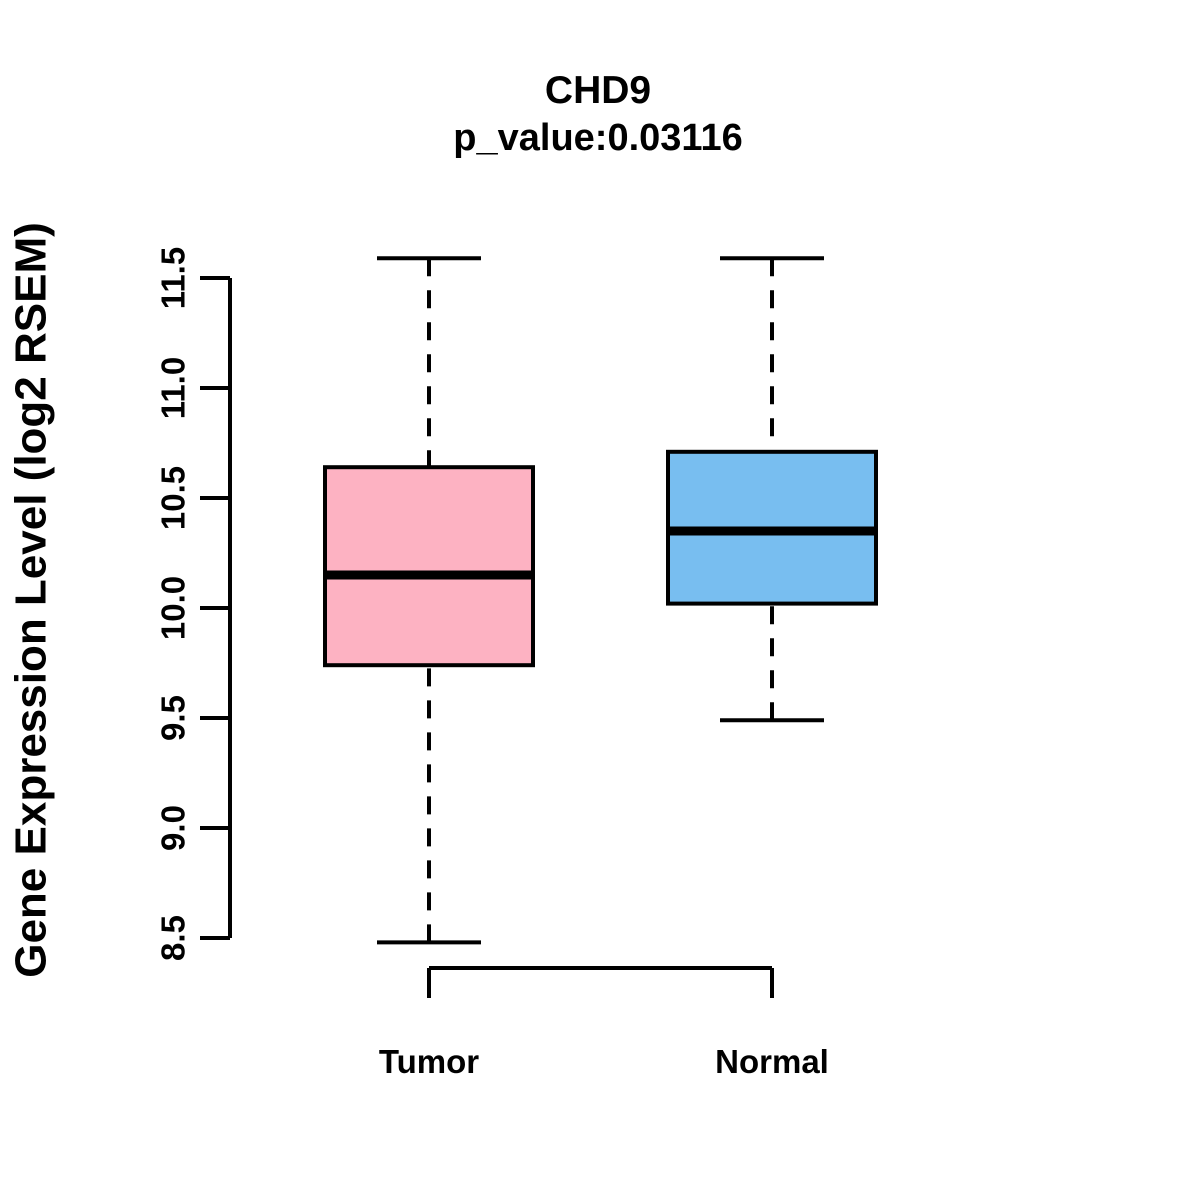 This screenshot has height=1200, width=1200. What do you see at coordinates (173, 388) in the screenshot?
I see `y-tick-label: 11.0` at bounding box center [173, 388].